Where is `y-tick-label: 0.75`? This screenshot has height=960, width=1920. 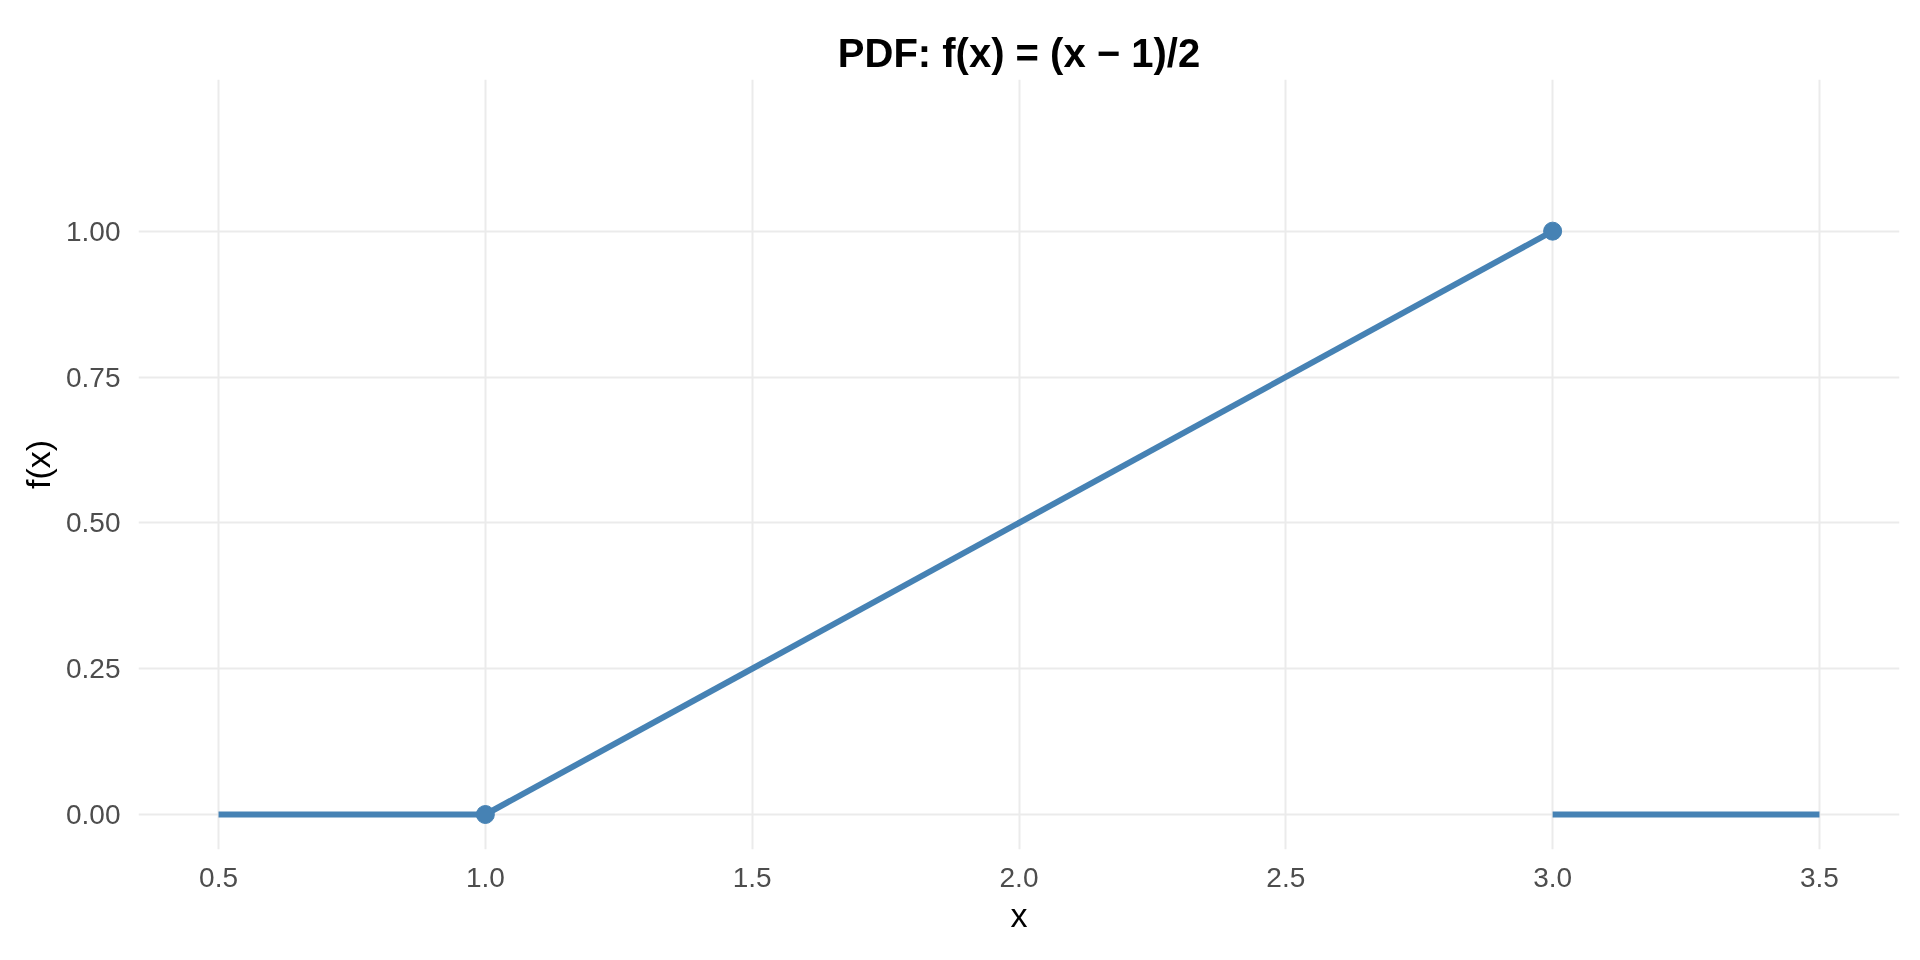
y-tick-label: 0.75 is located at coordinates (93, 377).